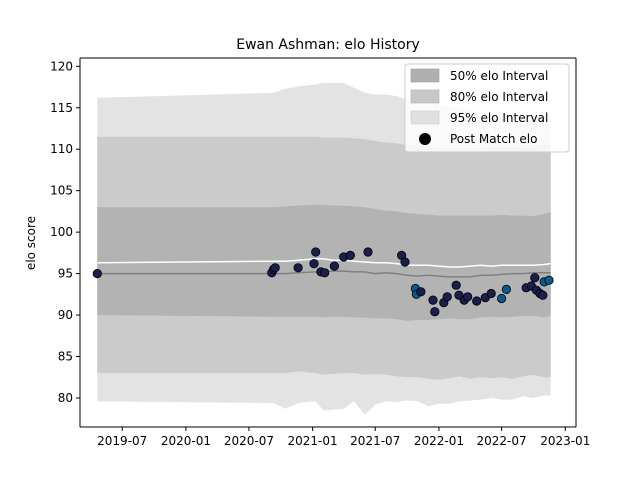 The width and height of the screenshot is (640, 480). What do you see at coordinates (65, 274) in the screenshot?
I see `y-tick-label-3: 95` at bounding box center [65, 274].